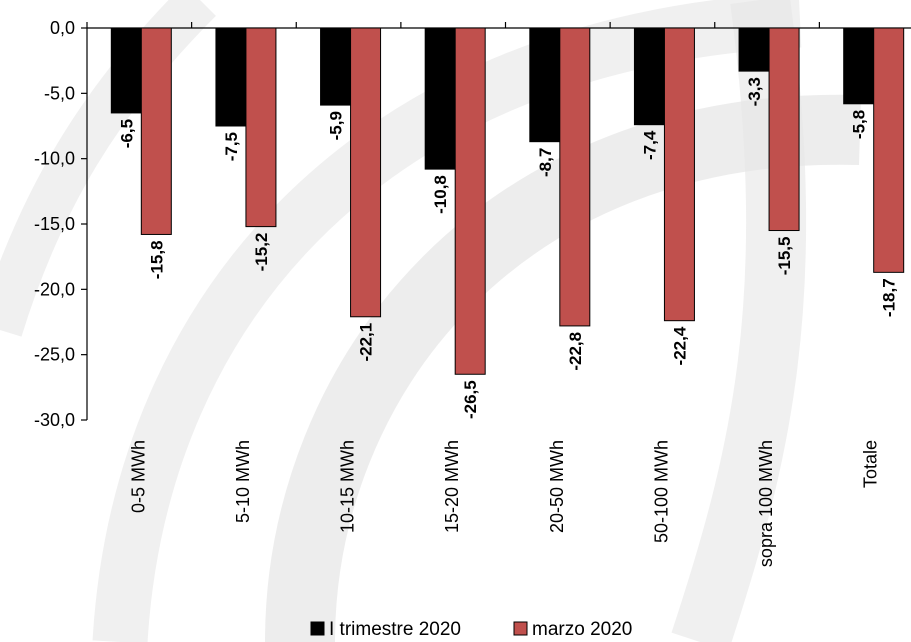 Image resolution: width=911 pixels, height=642 pixels. What do you see at coordinates (859, 124) in the screenshot?
I see `data-label: -5,8` at bounding box center [859, 124].